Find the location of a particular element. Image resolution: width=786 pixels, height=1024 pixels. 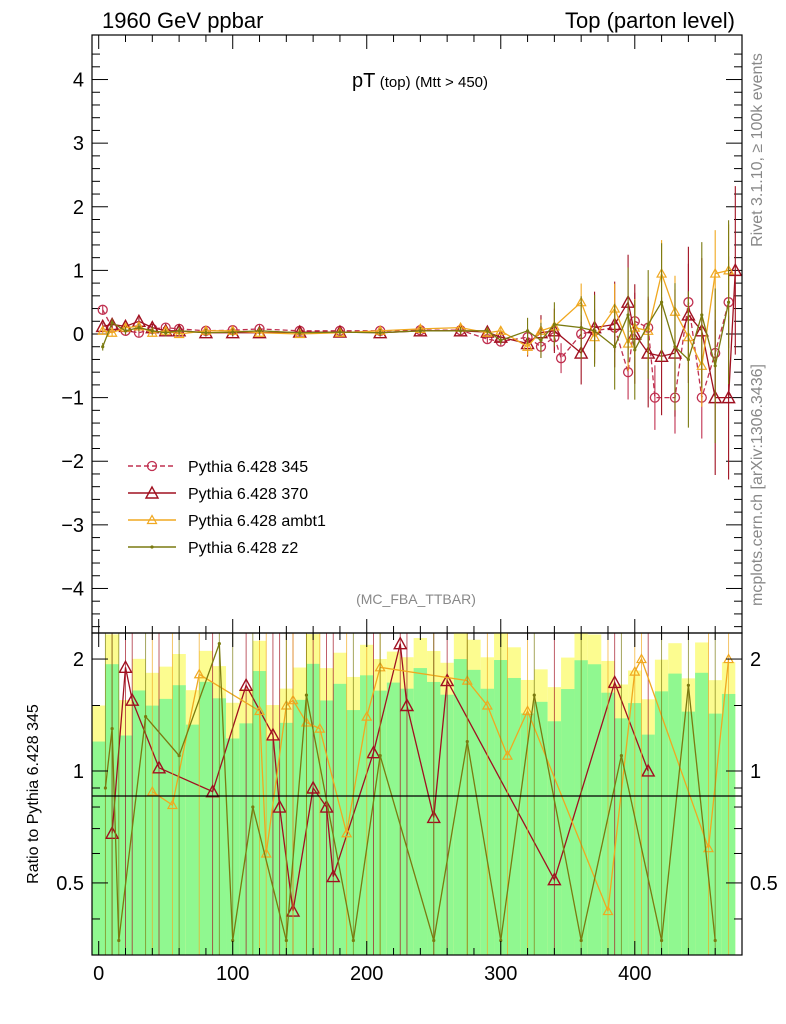

main-y-tick-label: −1 is located at coordinates (72, 399).